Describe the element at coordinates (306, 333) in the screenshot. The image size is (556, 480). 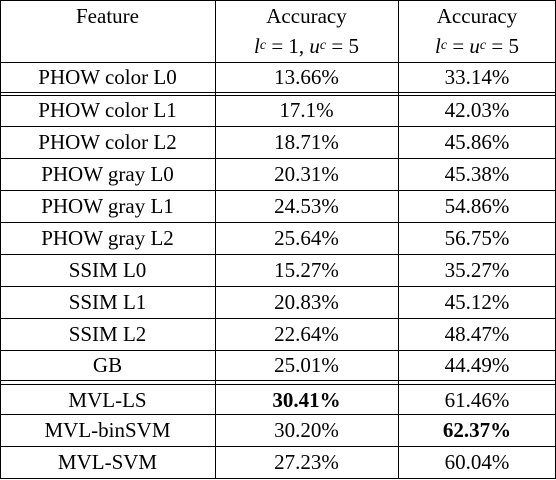
I see `accuracy-cell: 22.64%` at that location.